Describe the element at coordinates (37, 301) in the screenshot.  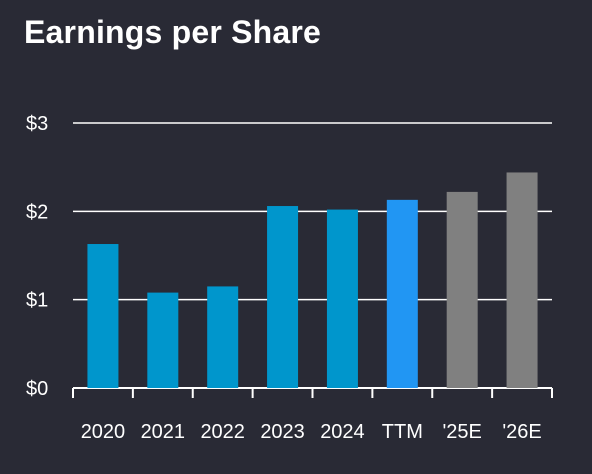
I see `y-tick-label-1: $1` at that location.